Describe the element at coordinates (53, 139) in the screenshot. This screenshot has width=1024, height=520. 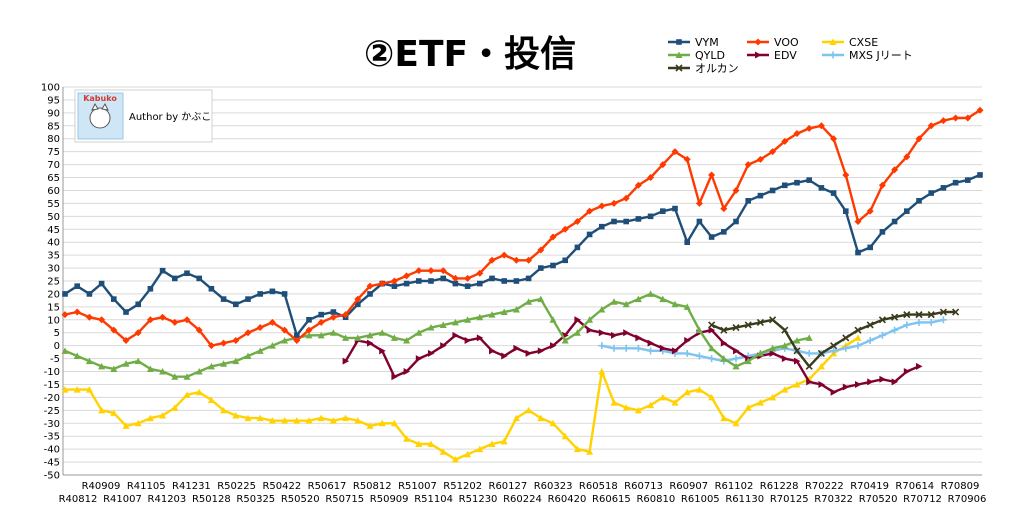
I see `y-tick-label: 80` at that location.